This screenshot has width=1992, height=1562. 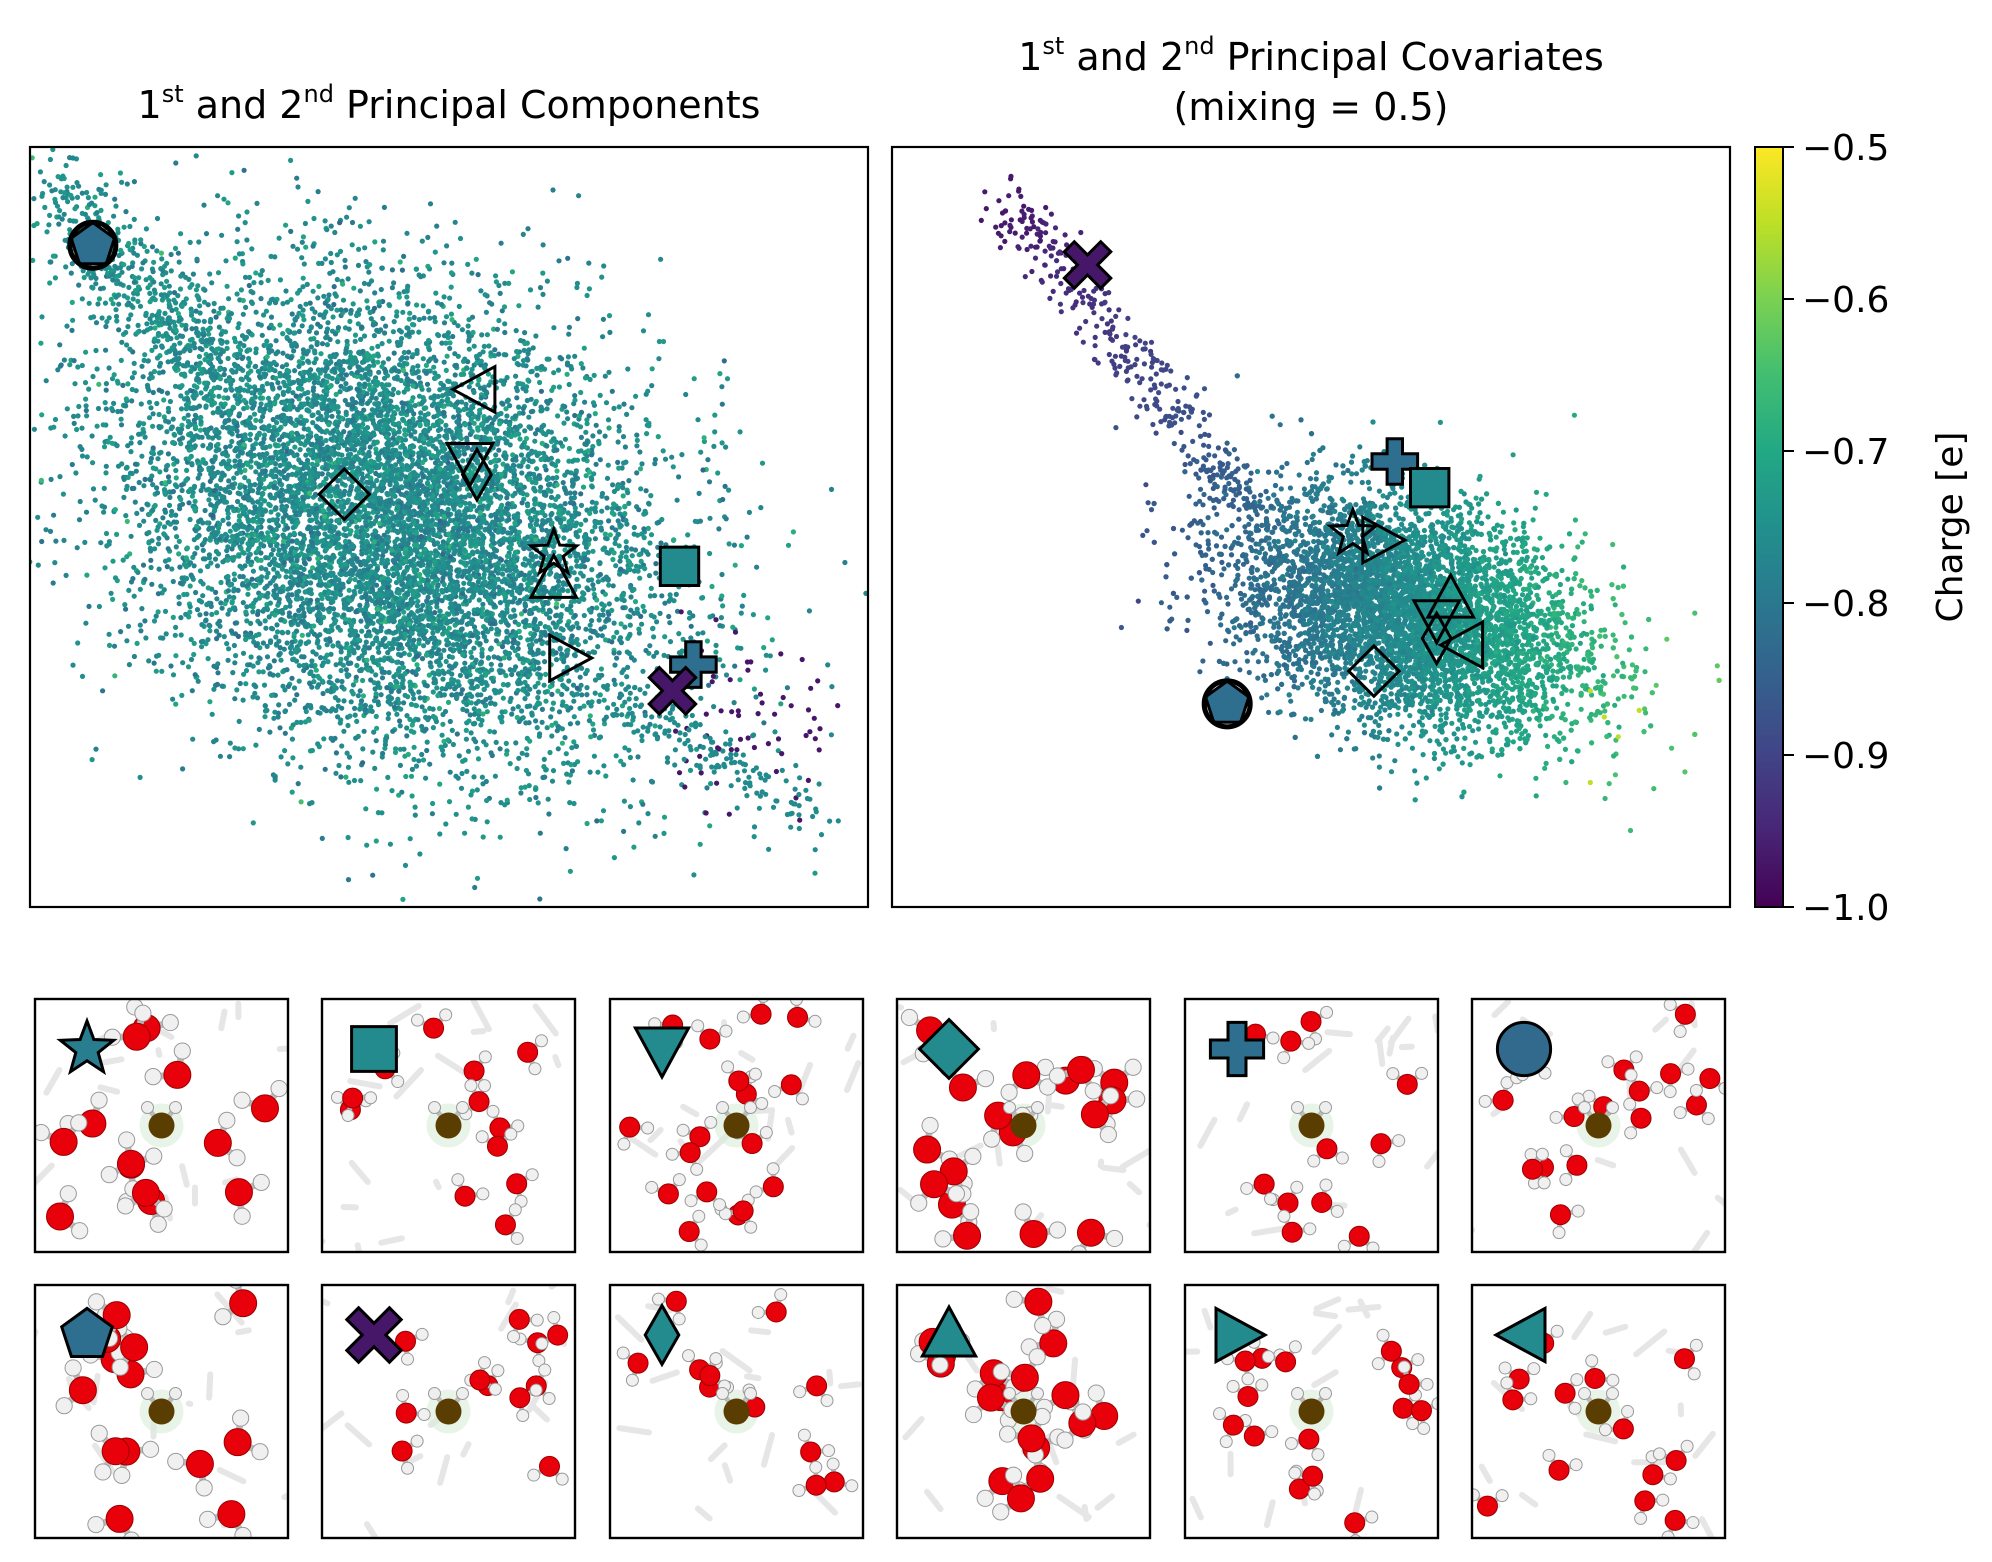 I want to click on panel2-title: 1st and 2nd Principal Covariates, so click(x=1311, y=55).